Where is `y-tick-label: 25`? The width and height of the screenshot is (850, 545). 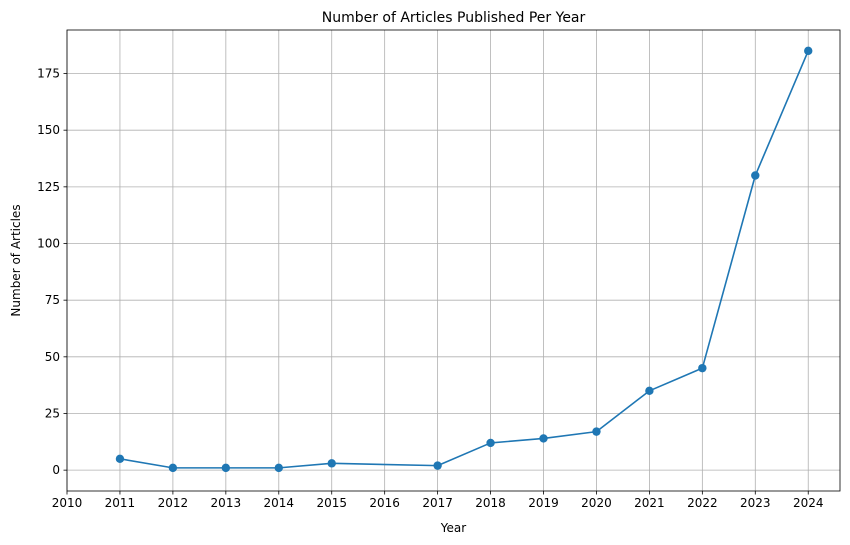
y-tick-label: 25 is located at coordinates (52, 413).